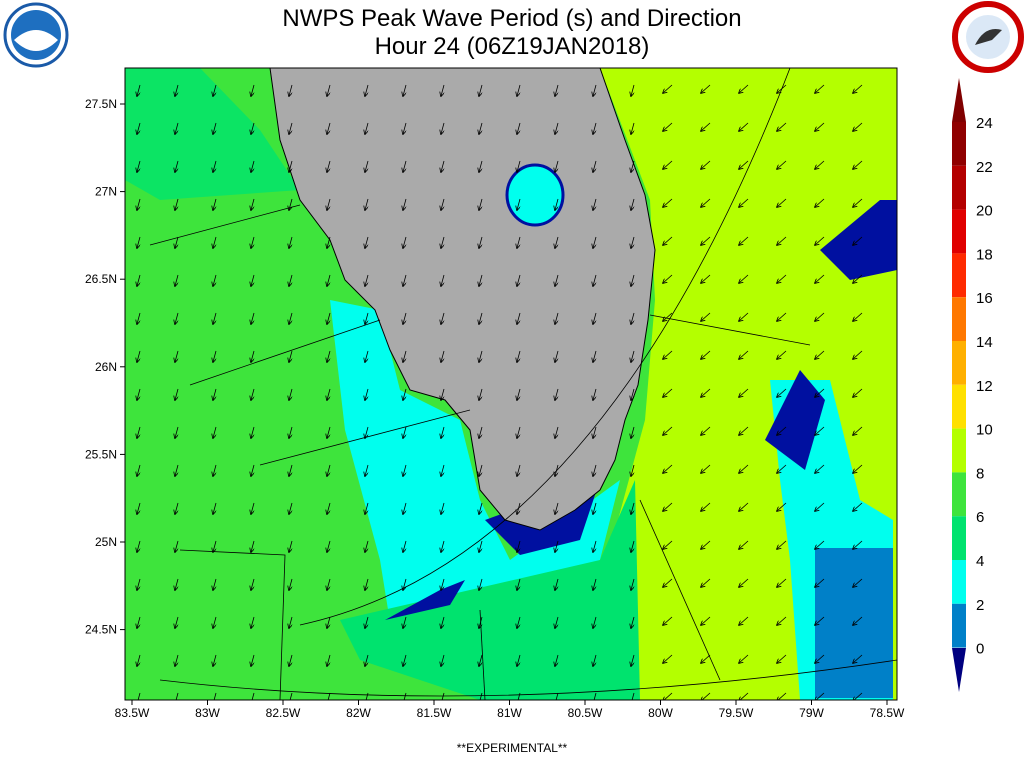 This screenshot has width=1024, height=768. I want to click on colorbar-label: 0, so click(980, 649).